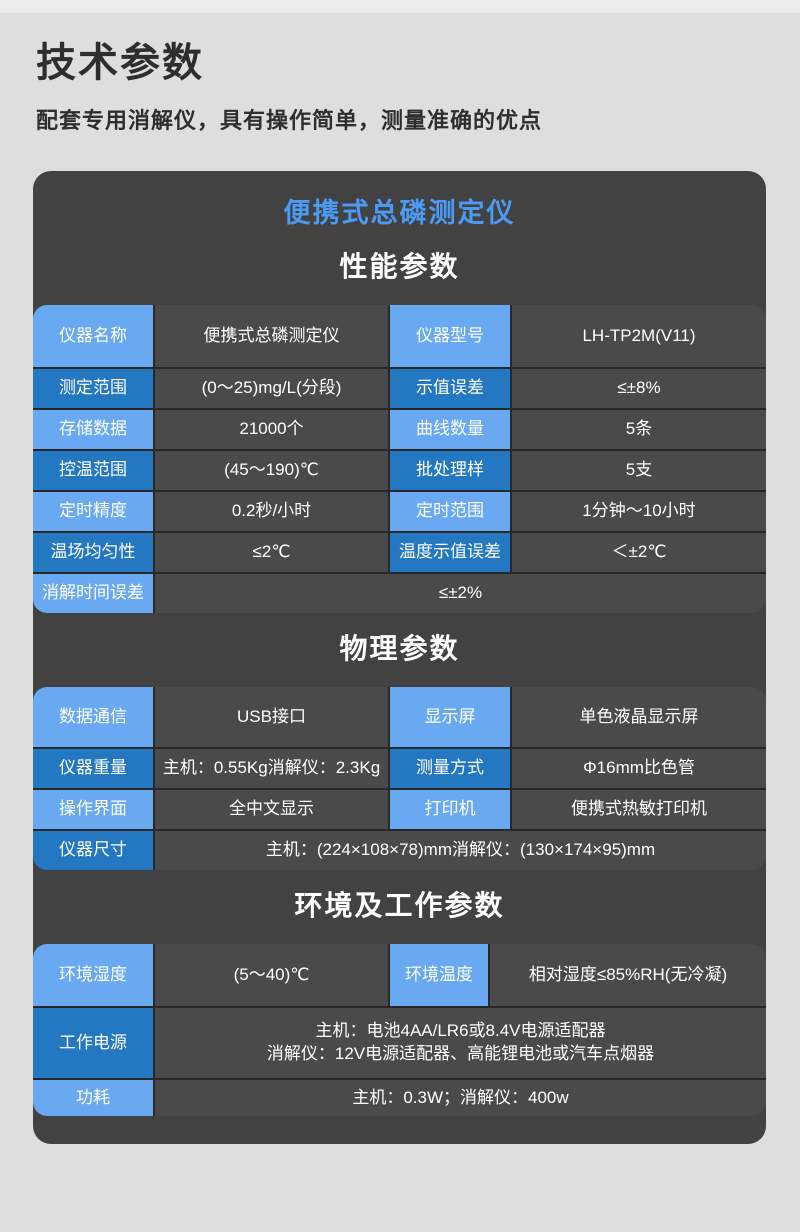  What do you see at coordinates (120, 63) in the screenshot?
I see `page-title: 技术参数` at bounding box center [120, 63].